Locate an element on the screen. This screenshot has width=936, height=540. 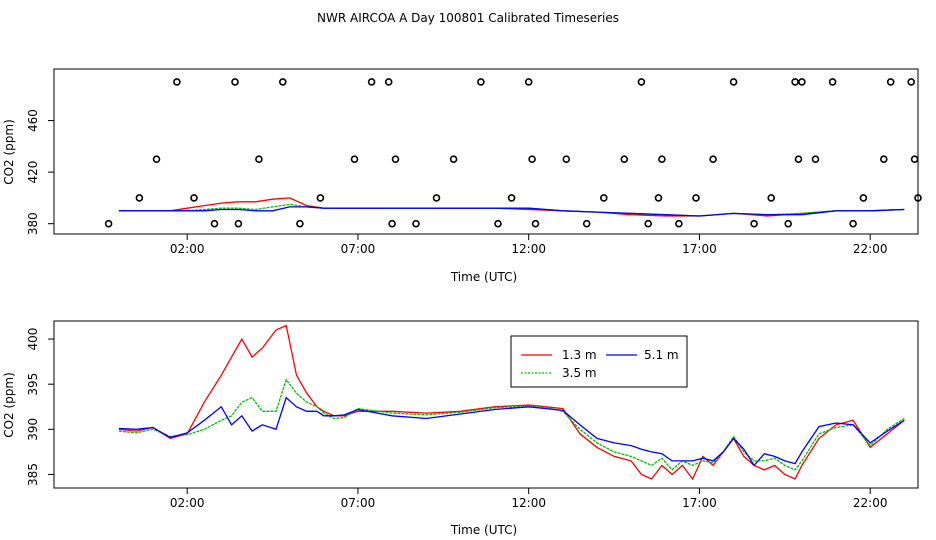
top-y-axis: 380 420 460 is located at coordinates (40, 172).